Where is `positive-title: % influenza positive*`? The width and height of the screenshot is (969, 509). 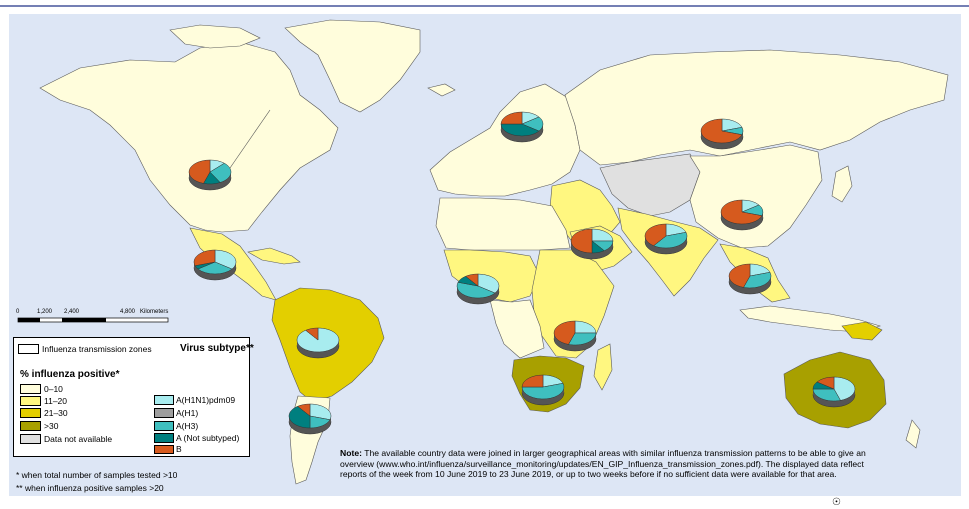
positive-title: % influenza positive* is located at coordinates (70, 374).